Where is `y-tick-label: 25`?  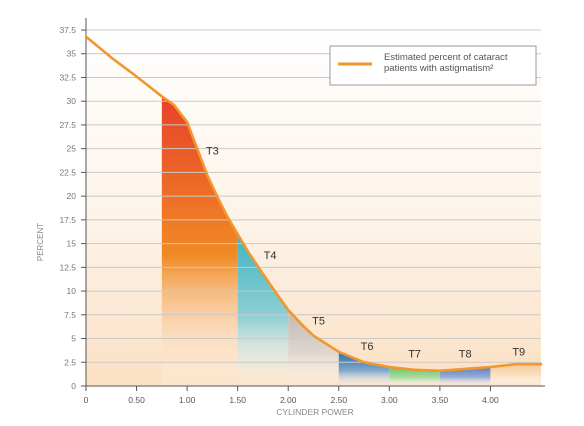 y-tick-label: 25 is located at coordinates (72, 149).